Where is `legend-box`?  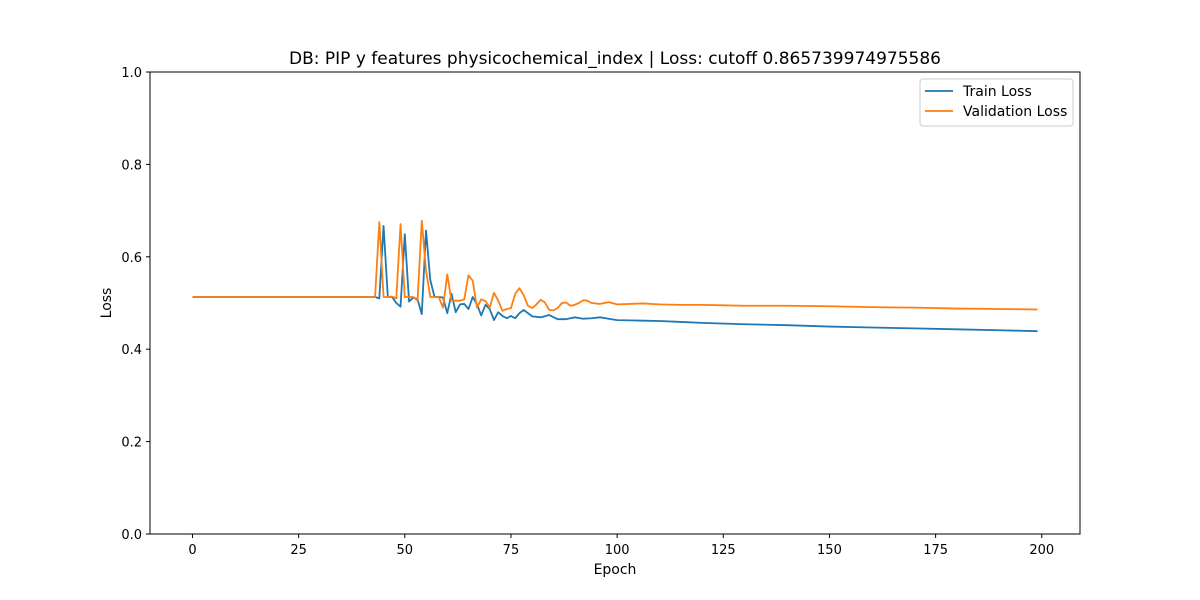 legend-box is located at coordinates (996, 102).